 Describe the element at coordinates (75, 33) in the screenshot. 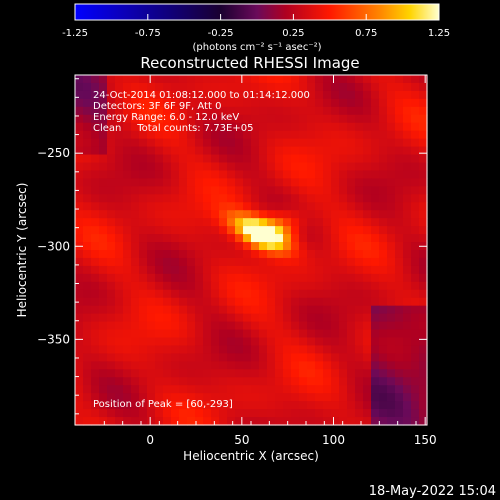

I see `colorbar-tick-label: -1.25` at that location.